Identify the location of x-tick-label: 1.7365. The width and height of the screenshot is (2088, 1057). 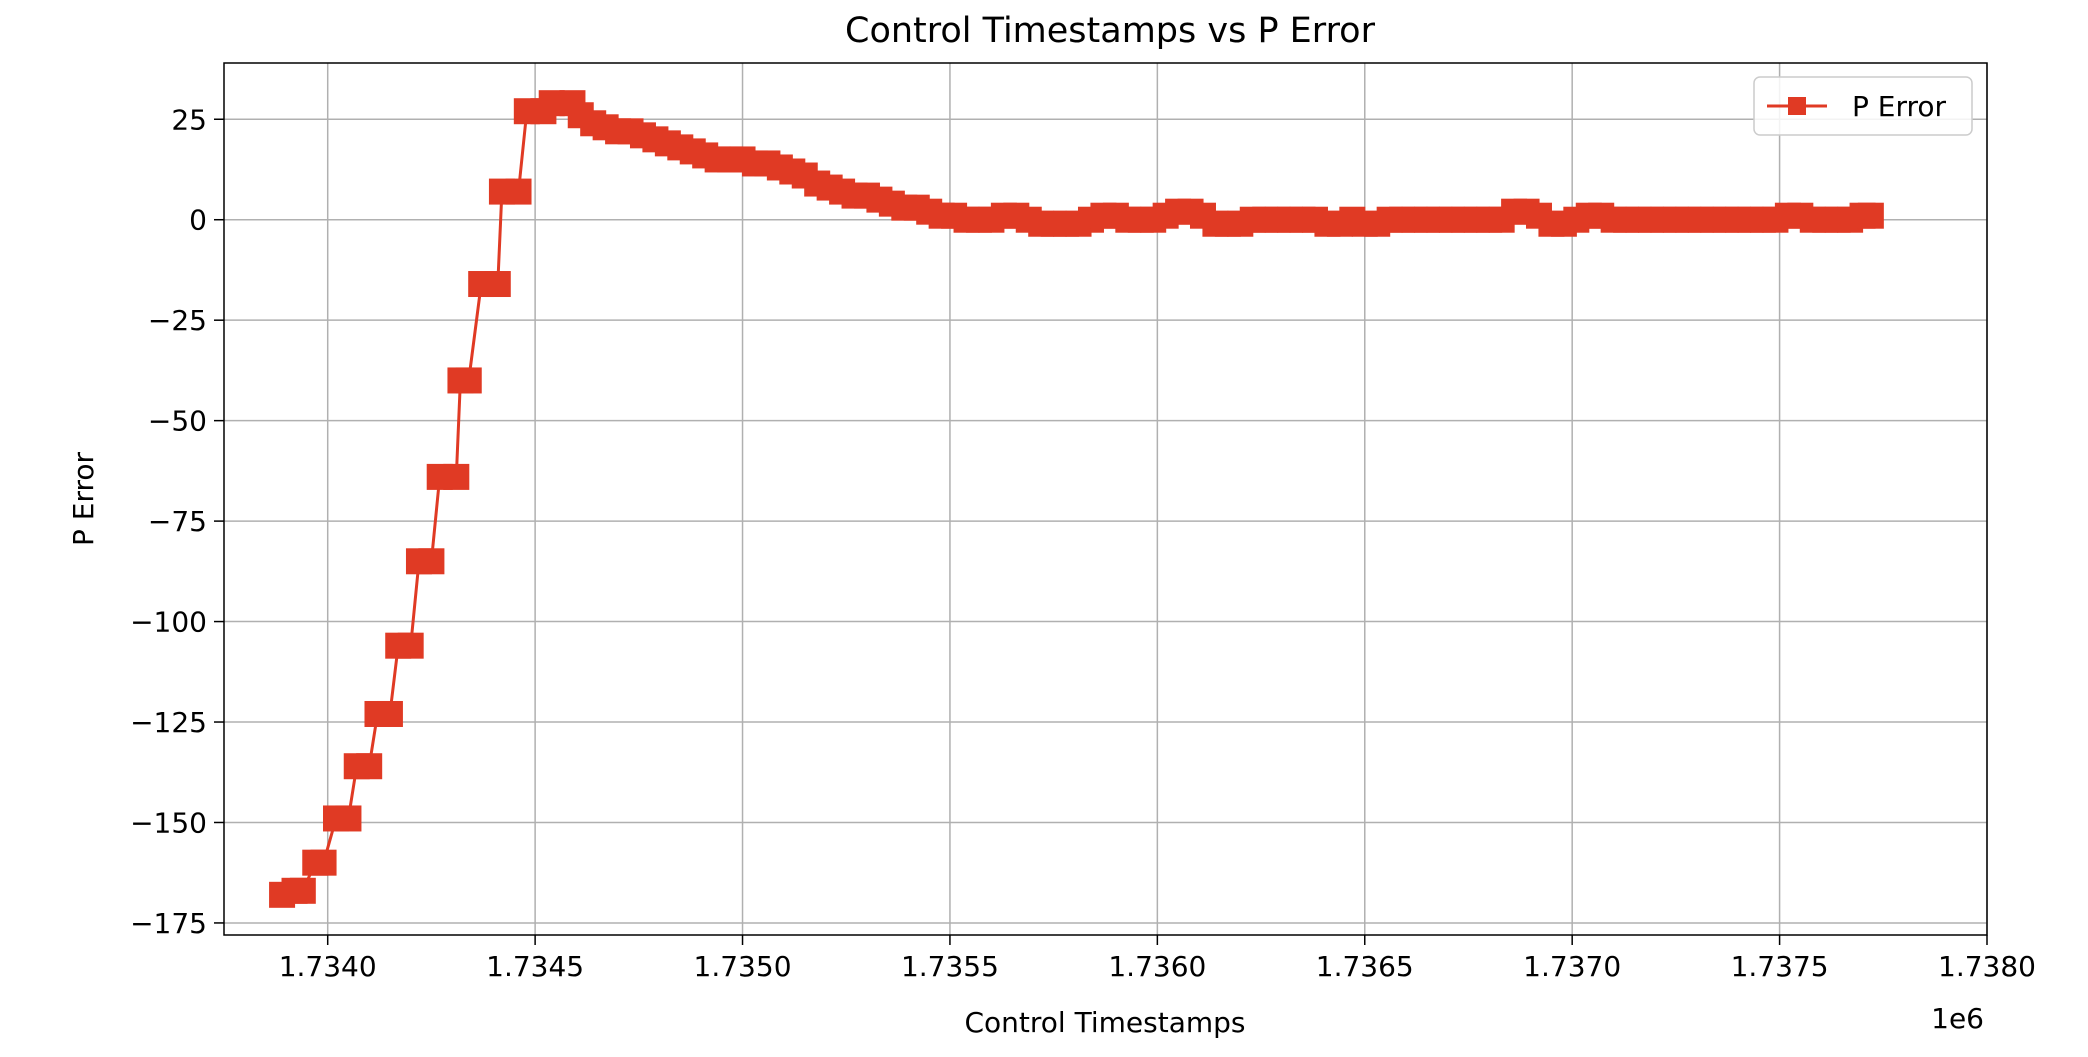
(1365, 966).